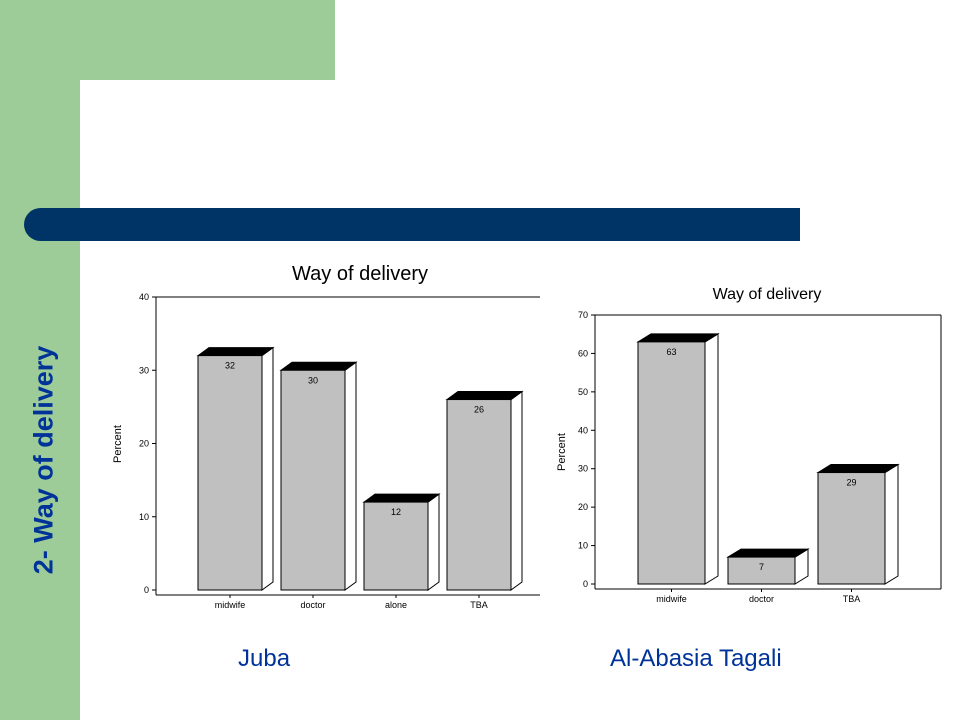 Image resolution: width=960 pixels, height=720 pixels. I want to click on data-label: 32, so click(230, 366).